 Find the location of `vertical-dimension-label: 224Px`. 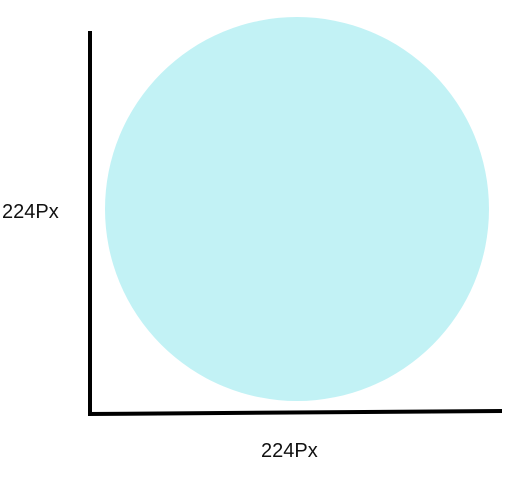

vertical-dimension-label: 224Px is located at coordinates (30, 212).